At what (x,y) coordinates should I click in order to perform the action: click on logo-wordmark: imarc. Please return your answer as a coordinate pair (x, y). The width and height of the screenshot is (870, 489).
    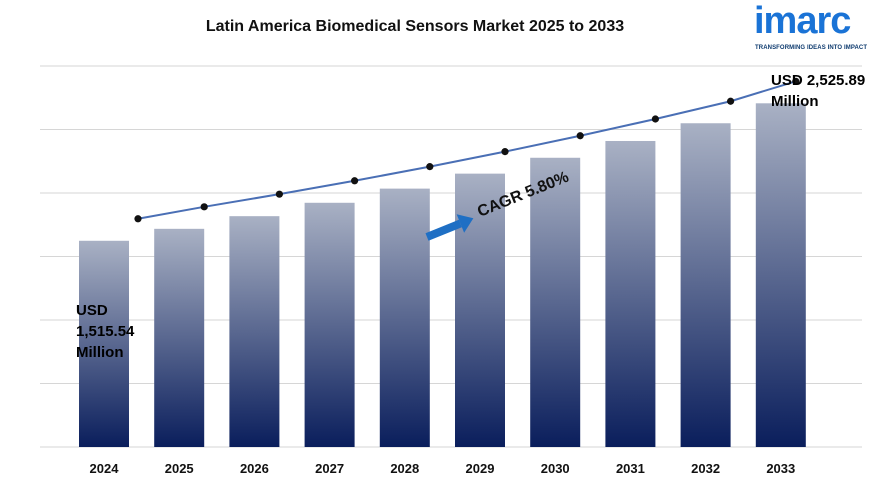
    Looking at the image, I should click on (802, 21).